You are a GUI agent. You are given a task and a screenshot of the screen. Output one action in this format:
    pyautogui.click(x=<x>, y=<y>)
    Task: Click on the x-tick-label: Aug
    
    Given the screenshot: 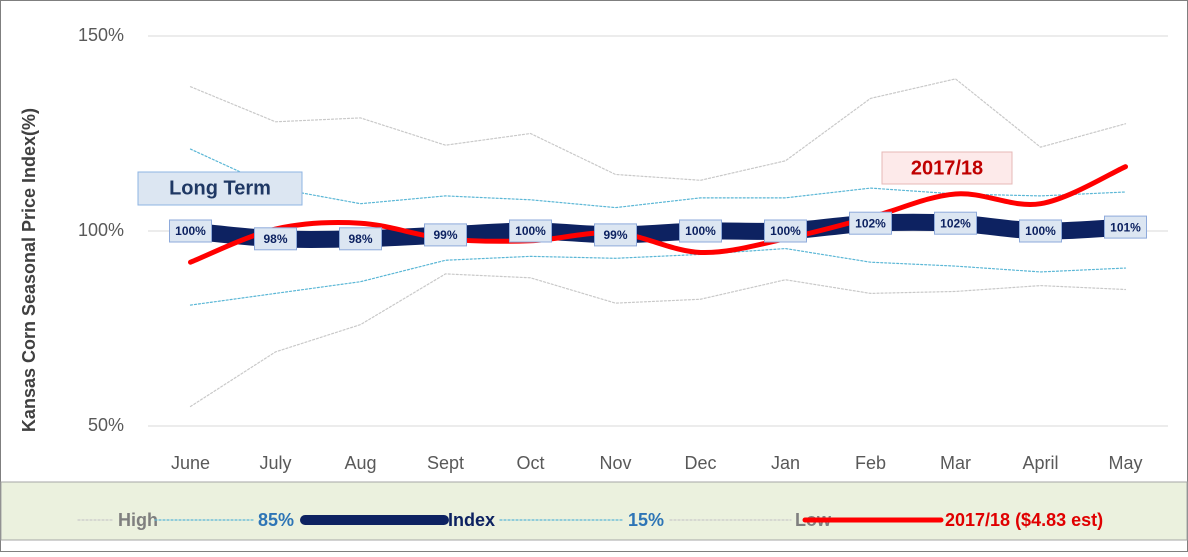 What is the action you would take?
    pyautogui.click(x=360, y=463)
    